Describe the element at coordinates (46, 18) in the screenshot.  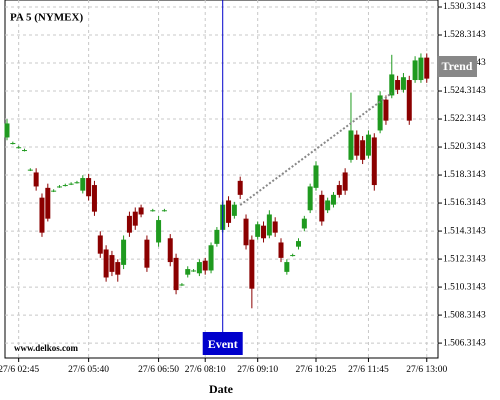
I see `chart-title: PA 5 (NYMEX)` at that location.